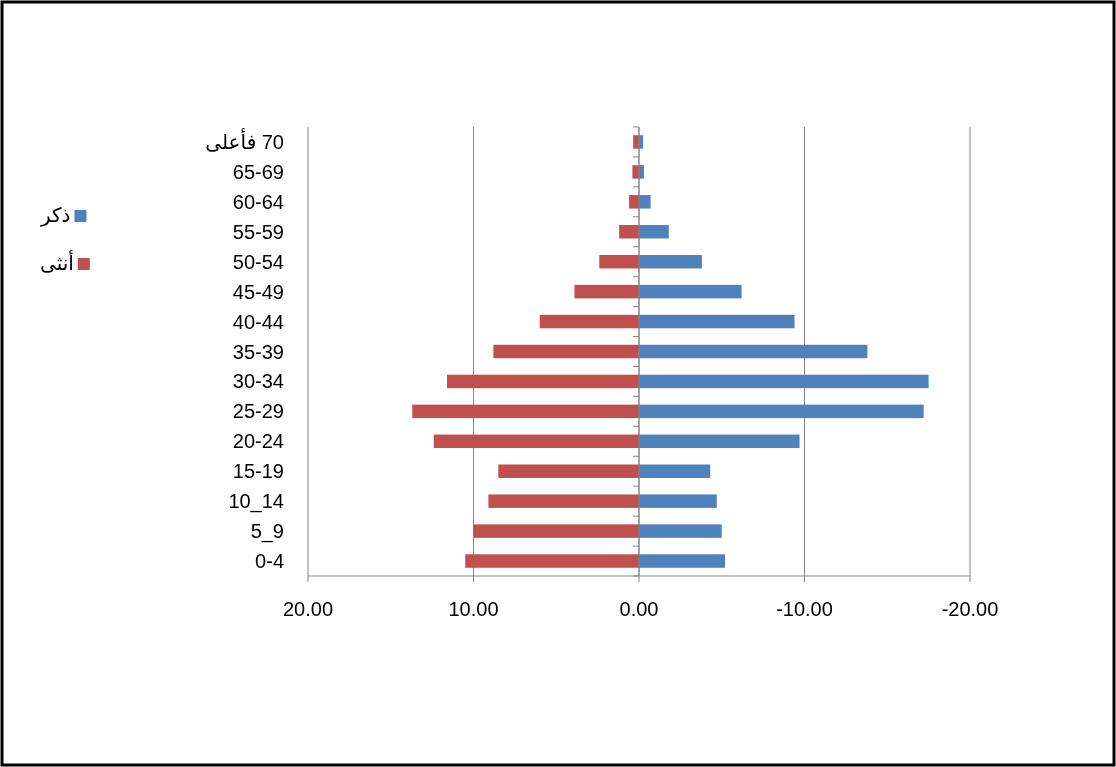 The image size is (1116, 767). What do you see at coordinates (258, 291) in the screenshot?
I see `y-tick-label: 45-49` at bounding box center [258, 291].